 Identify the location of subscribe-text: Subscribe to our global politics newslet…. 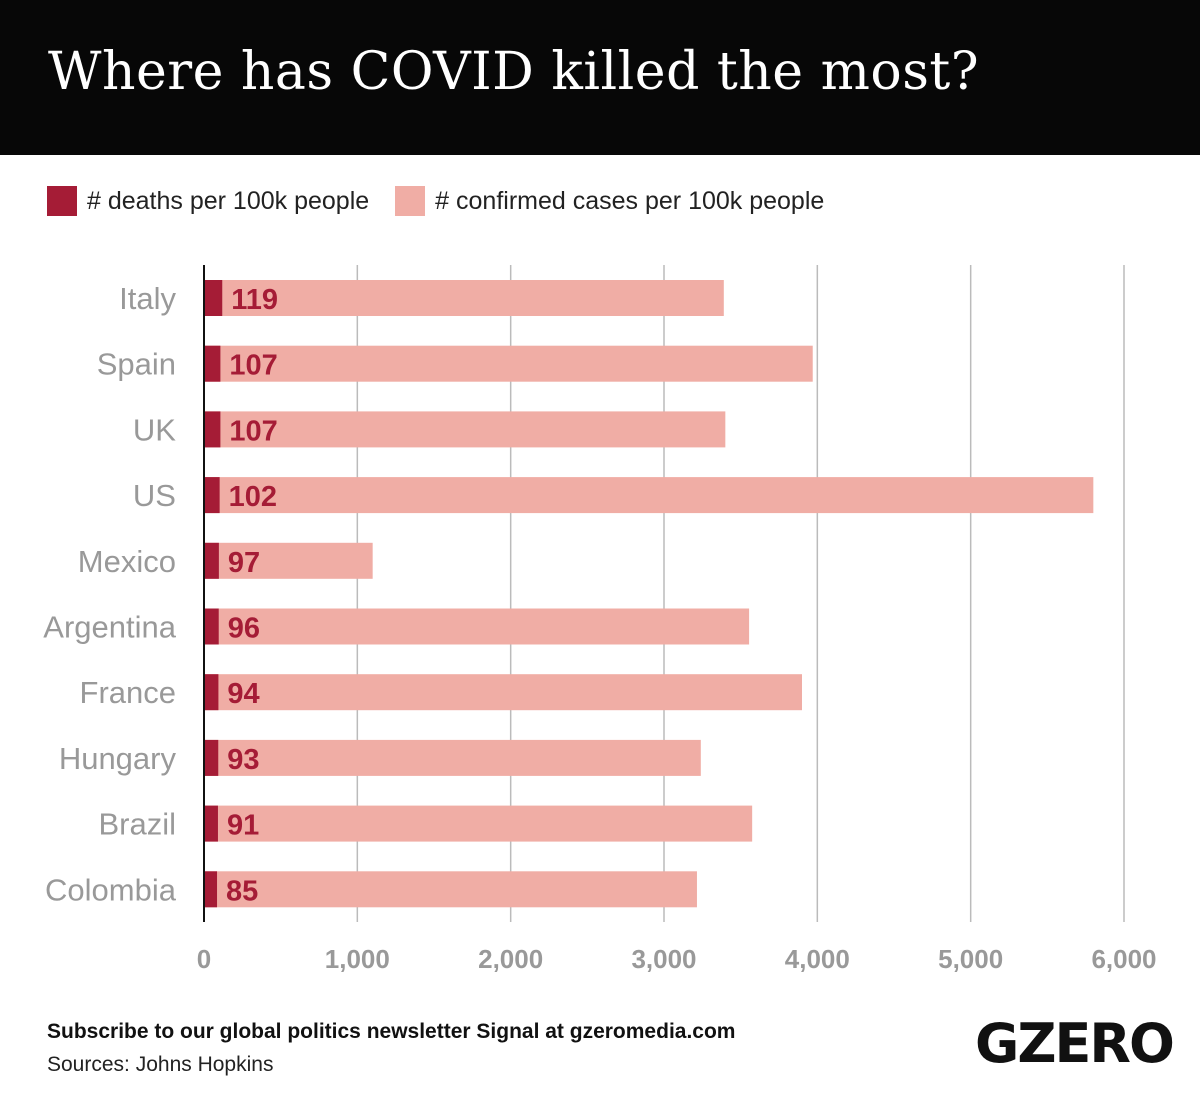
(391, 1031).